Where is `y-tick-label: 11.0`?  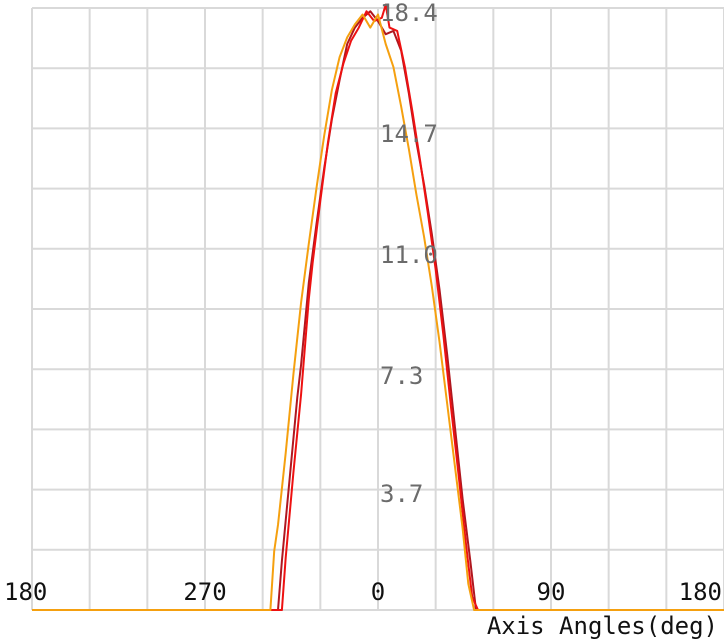 y-tick-label: 11.0 is located at coordinates (409, 255).